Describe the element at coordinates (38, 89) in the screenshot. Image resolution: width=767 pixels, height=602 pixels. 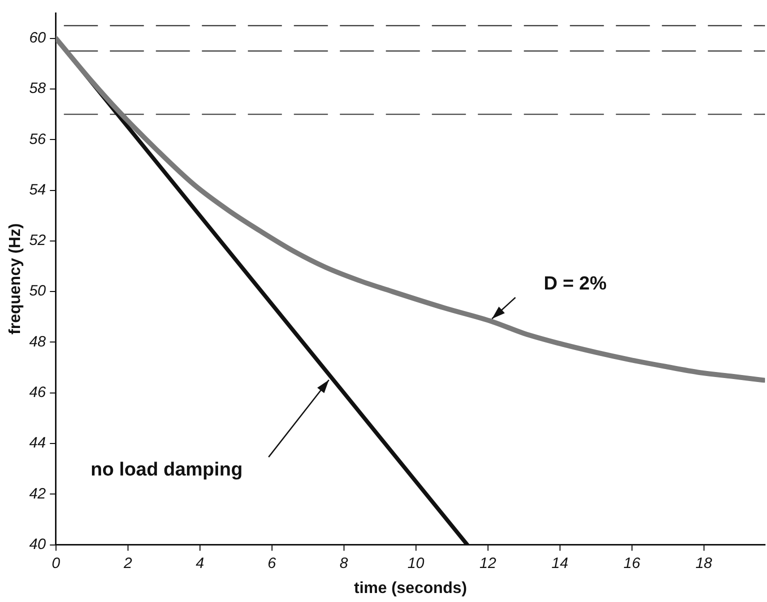
I see `y-tick-label: 58` at that location.